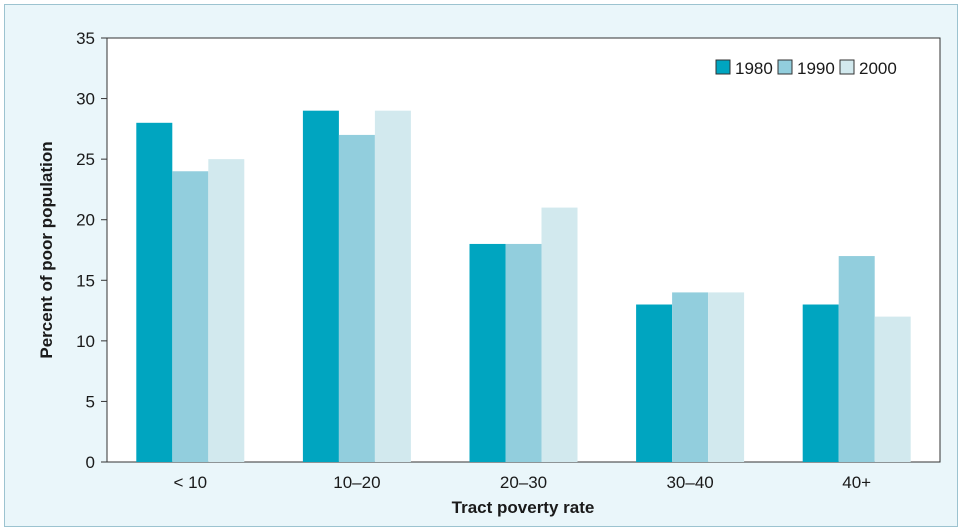  Describe the element at coordinates (689, 482) in the screenshot. I see `x-tick-label: 30–40` at that location.